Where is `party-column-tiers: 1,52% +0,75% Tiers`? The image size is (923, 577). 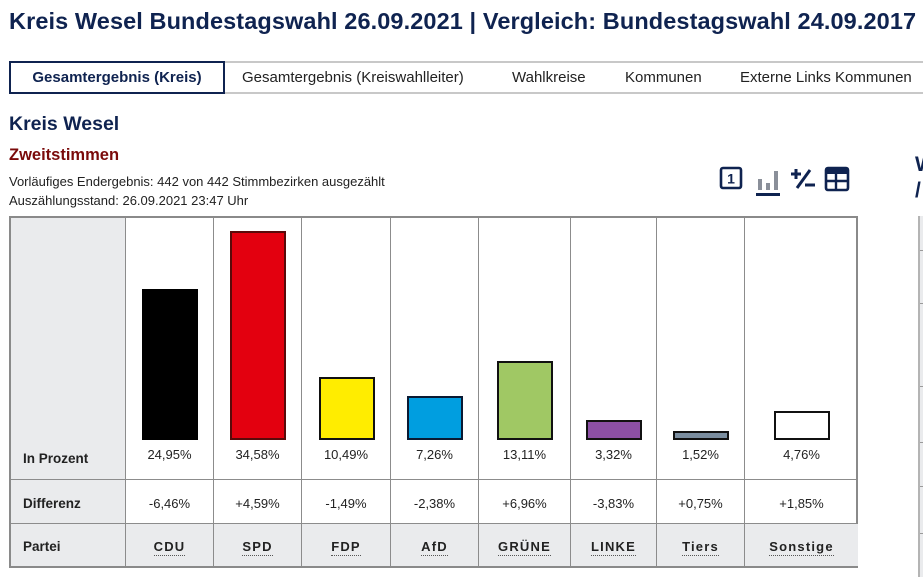 party-column-tiers: 1,52% +0,75% Tiers is located at coordinates (701, 392).